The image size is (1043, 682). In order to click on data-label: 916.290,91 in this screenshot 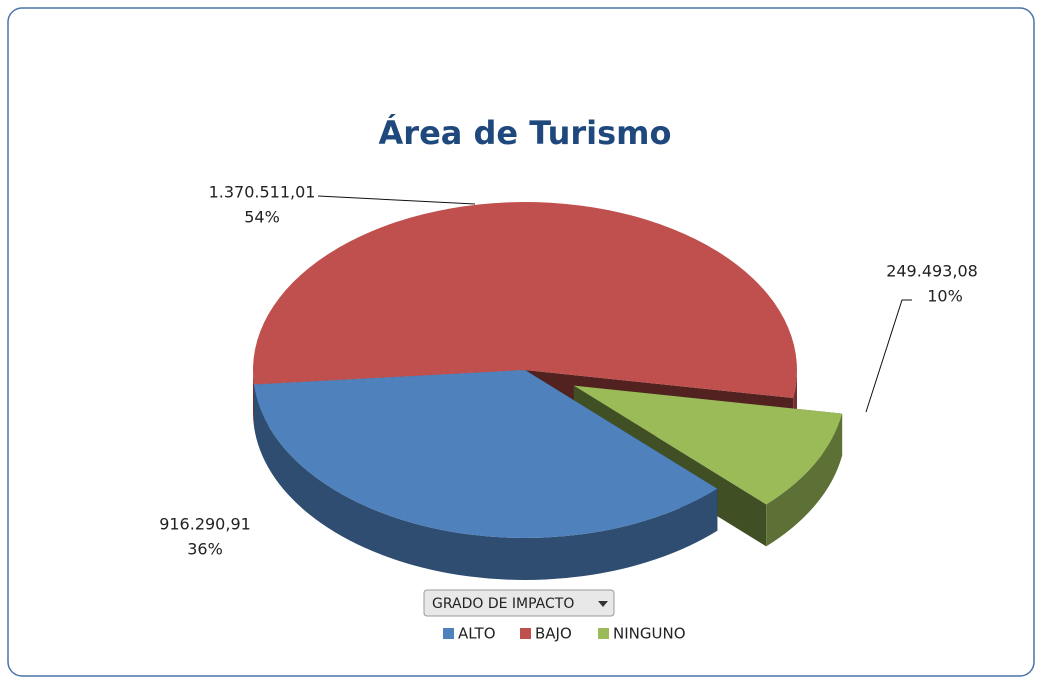, I will do `click(205, 524)`.